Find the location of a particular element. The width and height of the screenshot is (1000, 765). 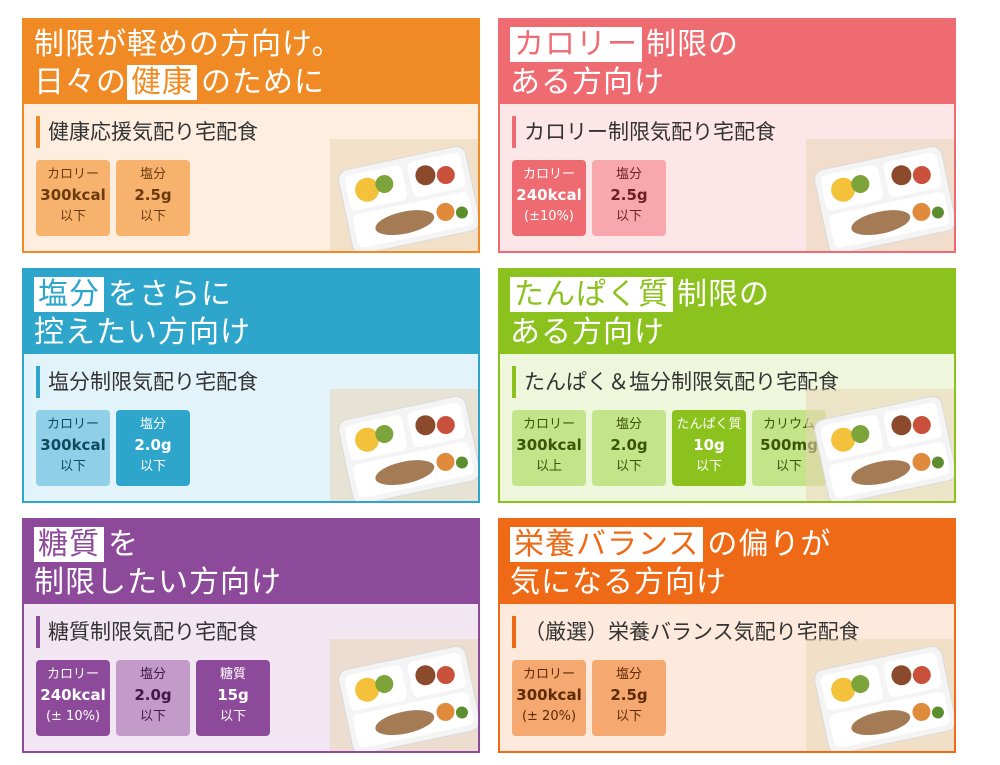

headline-highlight: カロリー is located at coordinates (576, 44).